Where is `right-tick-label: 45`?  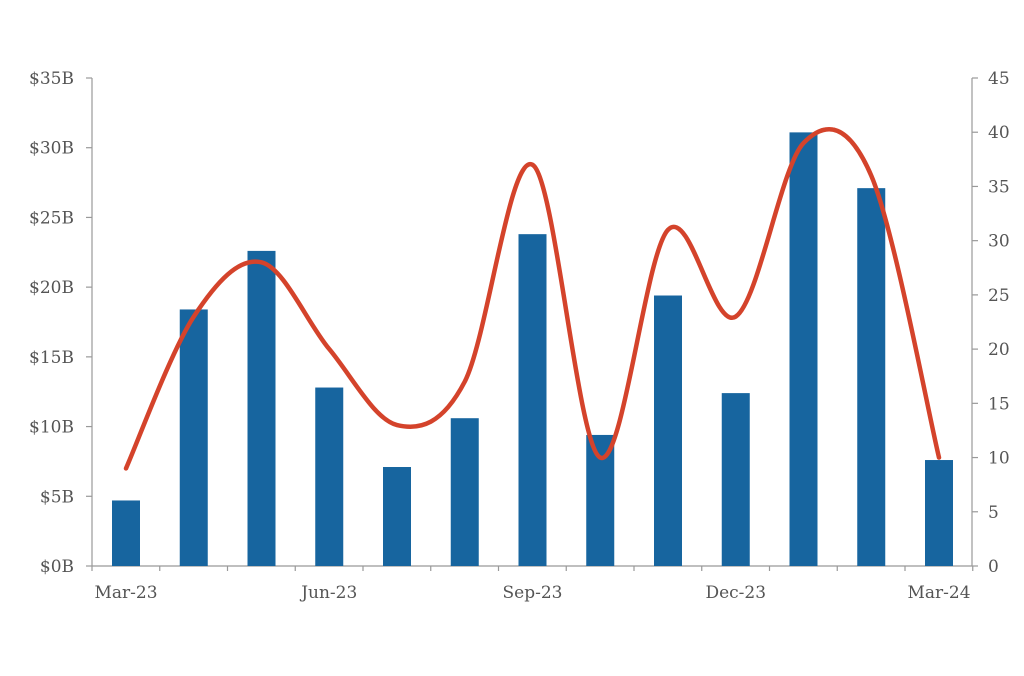 right-tick-label: 45 is located at coordinates (999, 79).